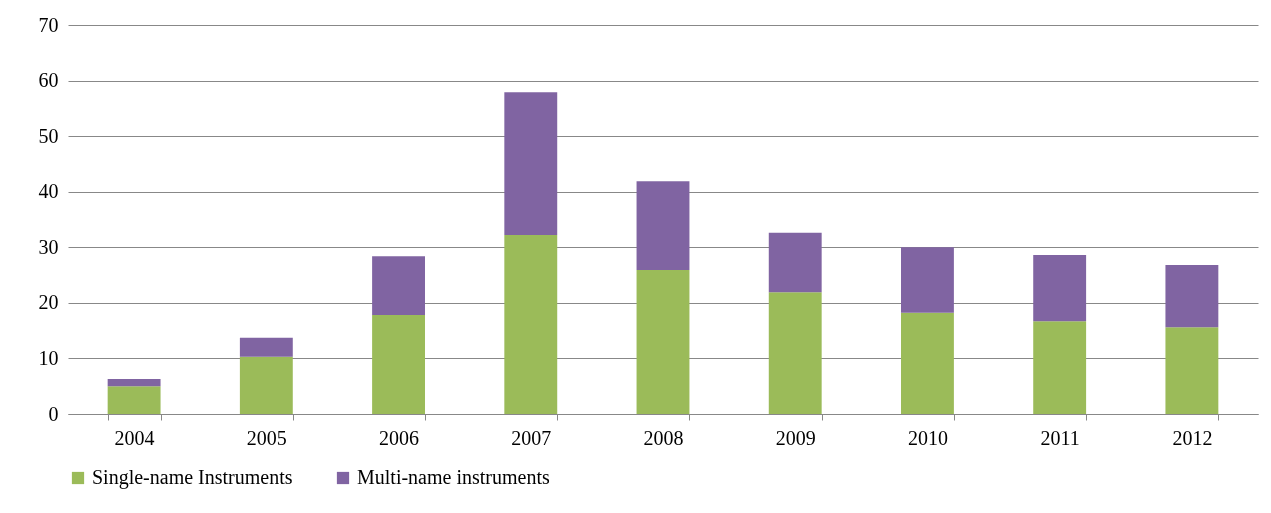 Image resolution: width=1271 pixels, height=513 pixels. What do you see at coordinates (48, 357) in the screenshot?
I see `y-tick-label: 10` at bounding box center [48, 357].